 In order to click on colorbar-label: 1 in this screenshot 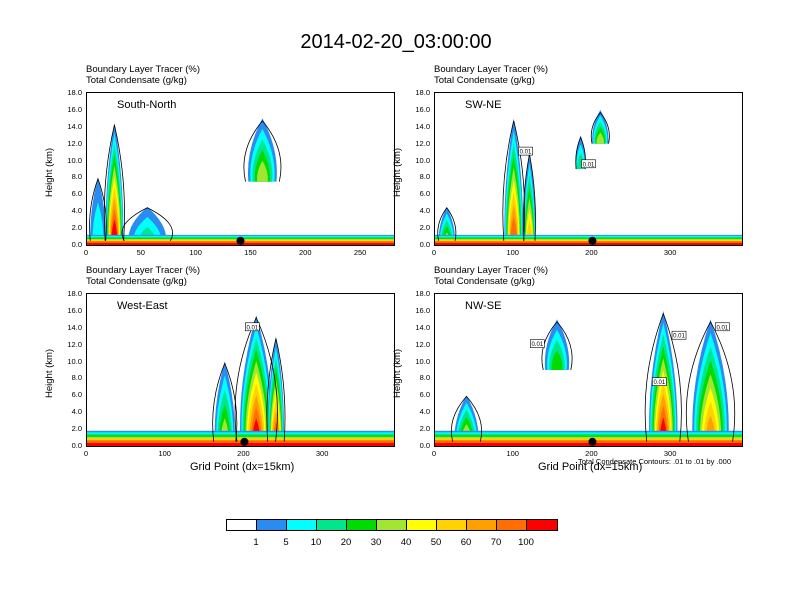, I will do `click(256, 542)`.